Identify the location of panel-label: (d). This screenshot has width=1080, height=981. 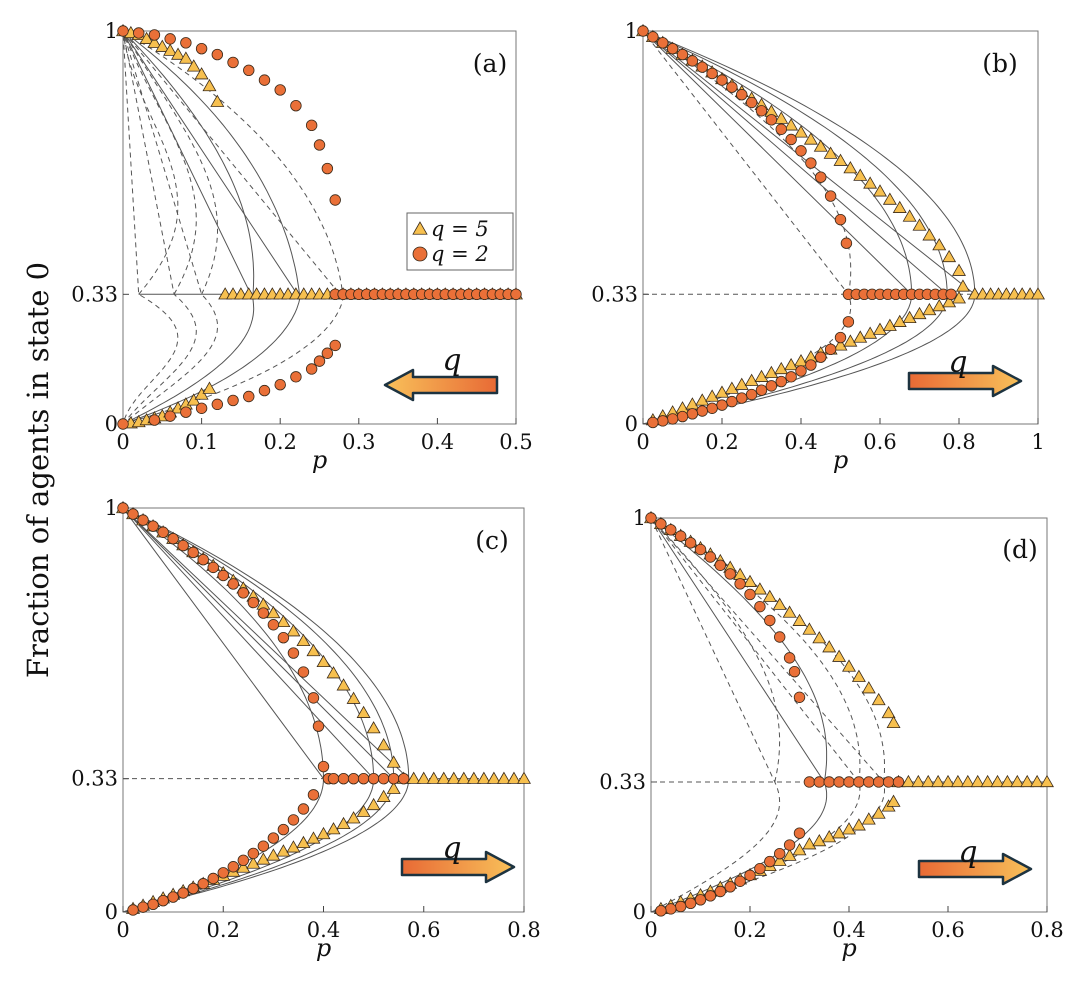
(1020, 549).